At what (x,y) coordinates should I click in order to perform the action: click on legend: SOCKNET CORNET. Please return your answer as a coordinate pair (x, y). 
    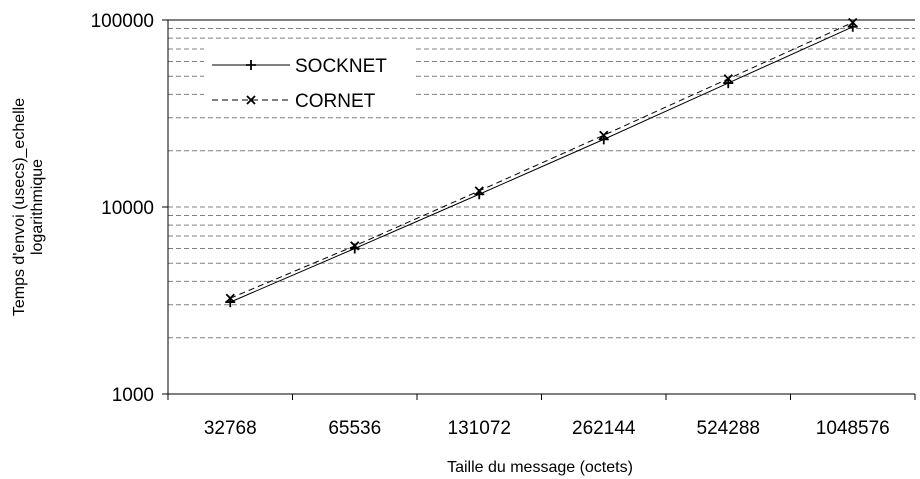
    Looking at the image, I should click on (309, 81).